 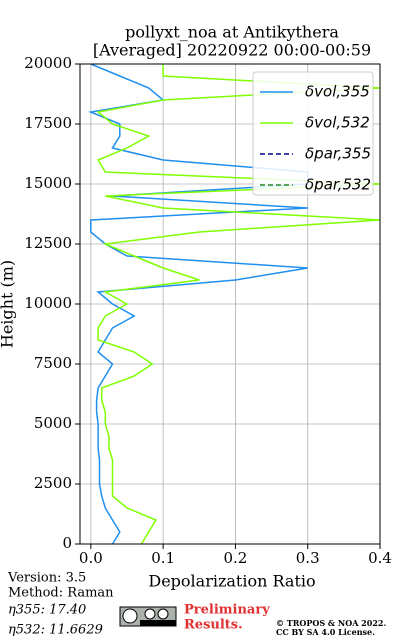 What do you see at coordinates (48, 63) in the screenshot?
I see `y-tick-label: 20000` at bounding box center [48, 63].